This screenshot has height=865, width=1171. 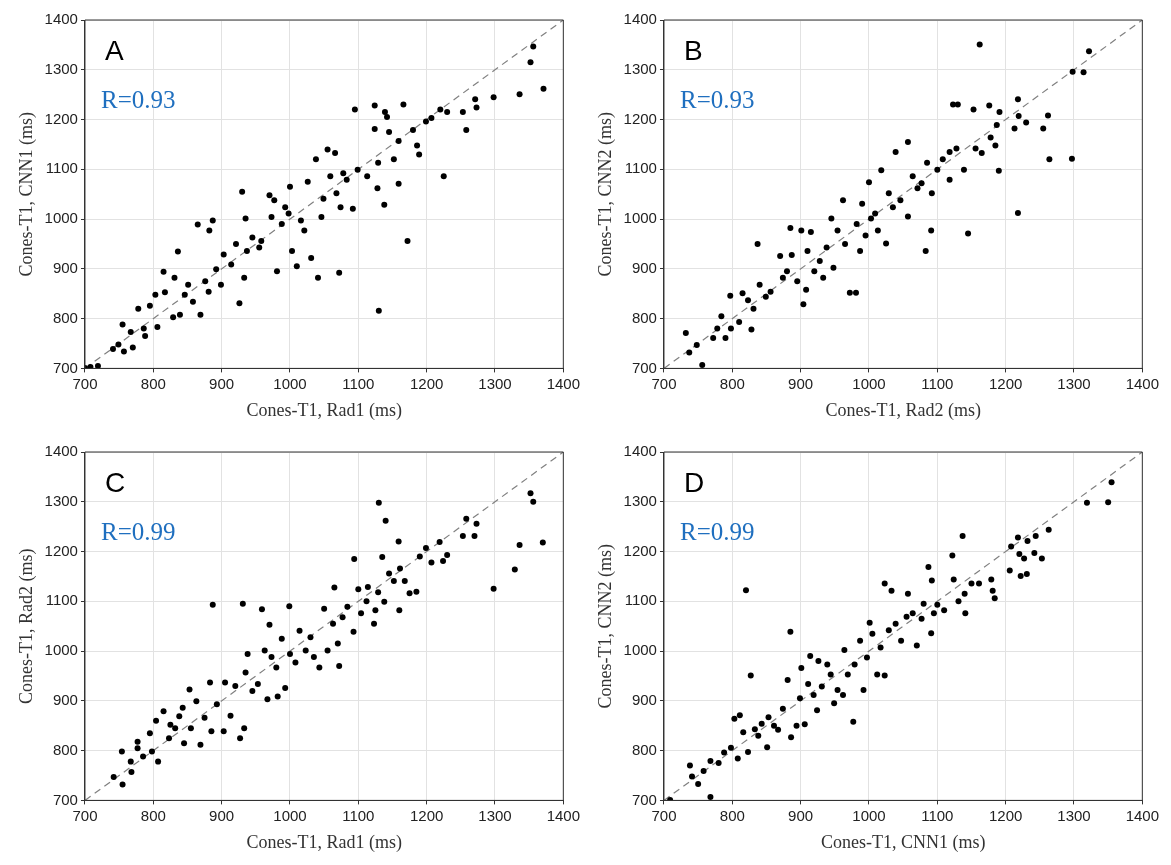 I want to click on x-axis-title: Cones-T1, CNN1 (ms), so click(x=903, y=842).